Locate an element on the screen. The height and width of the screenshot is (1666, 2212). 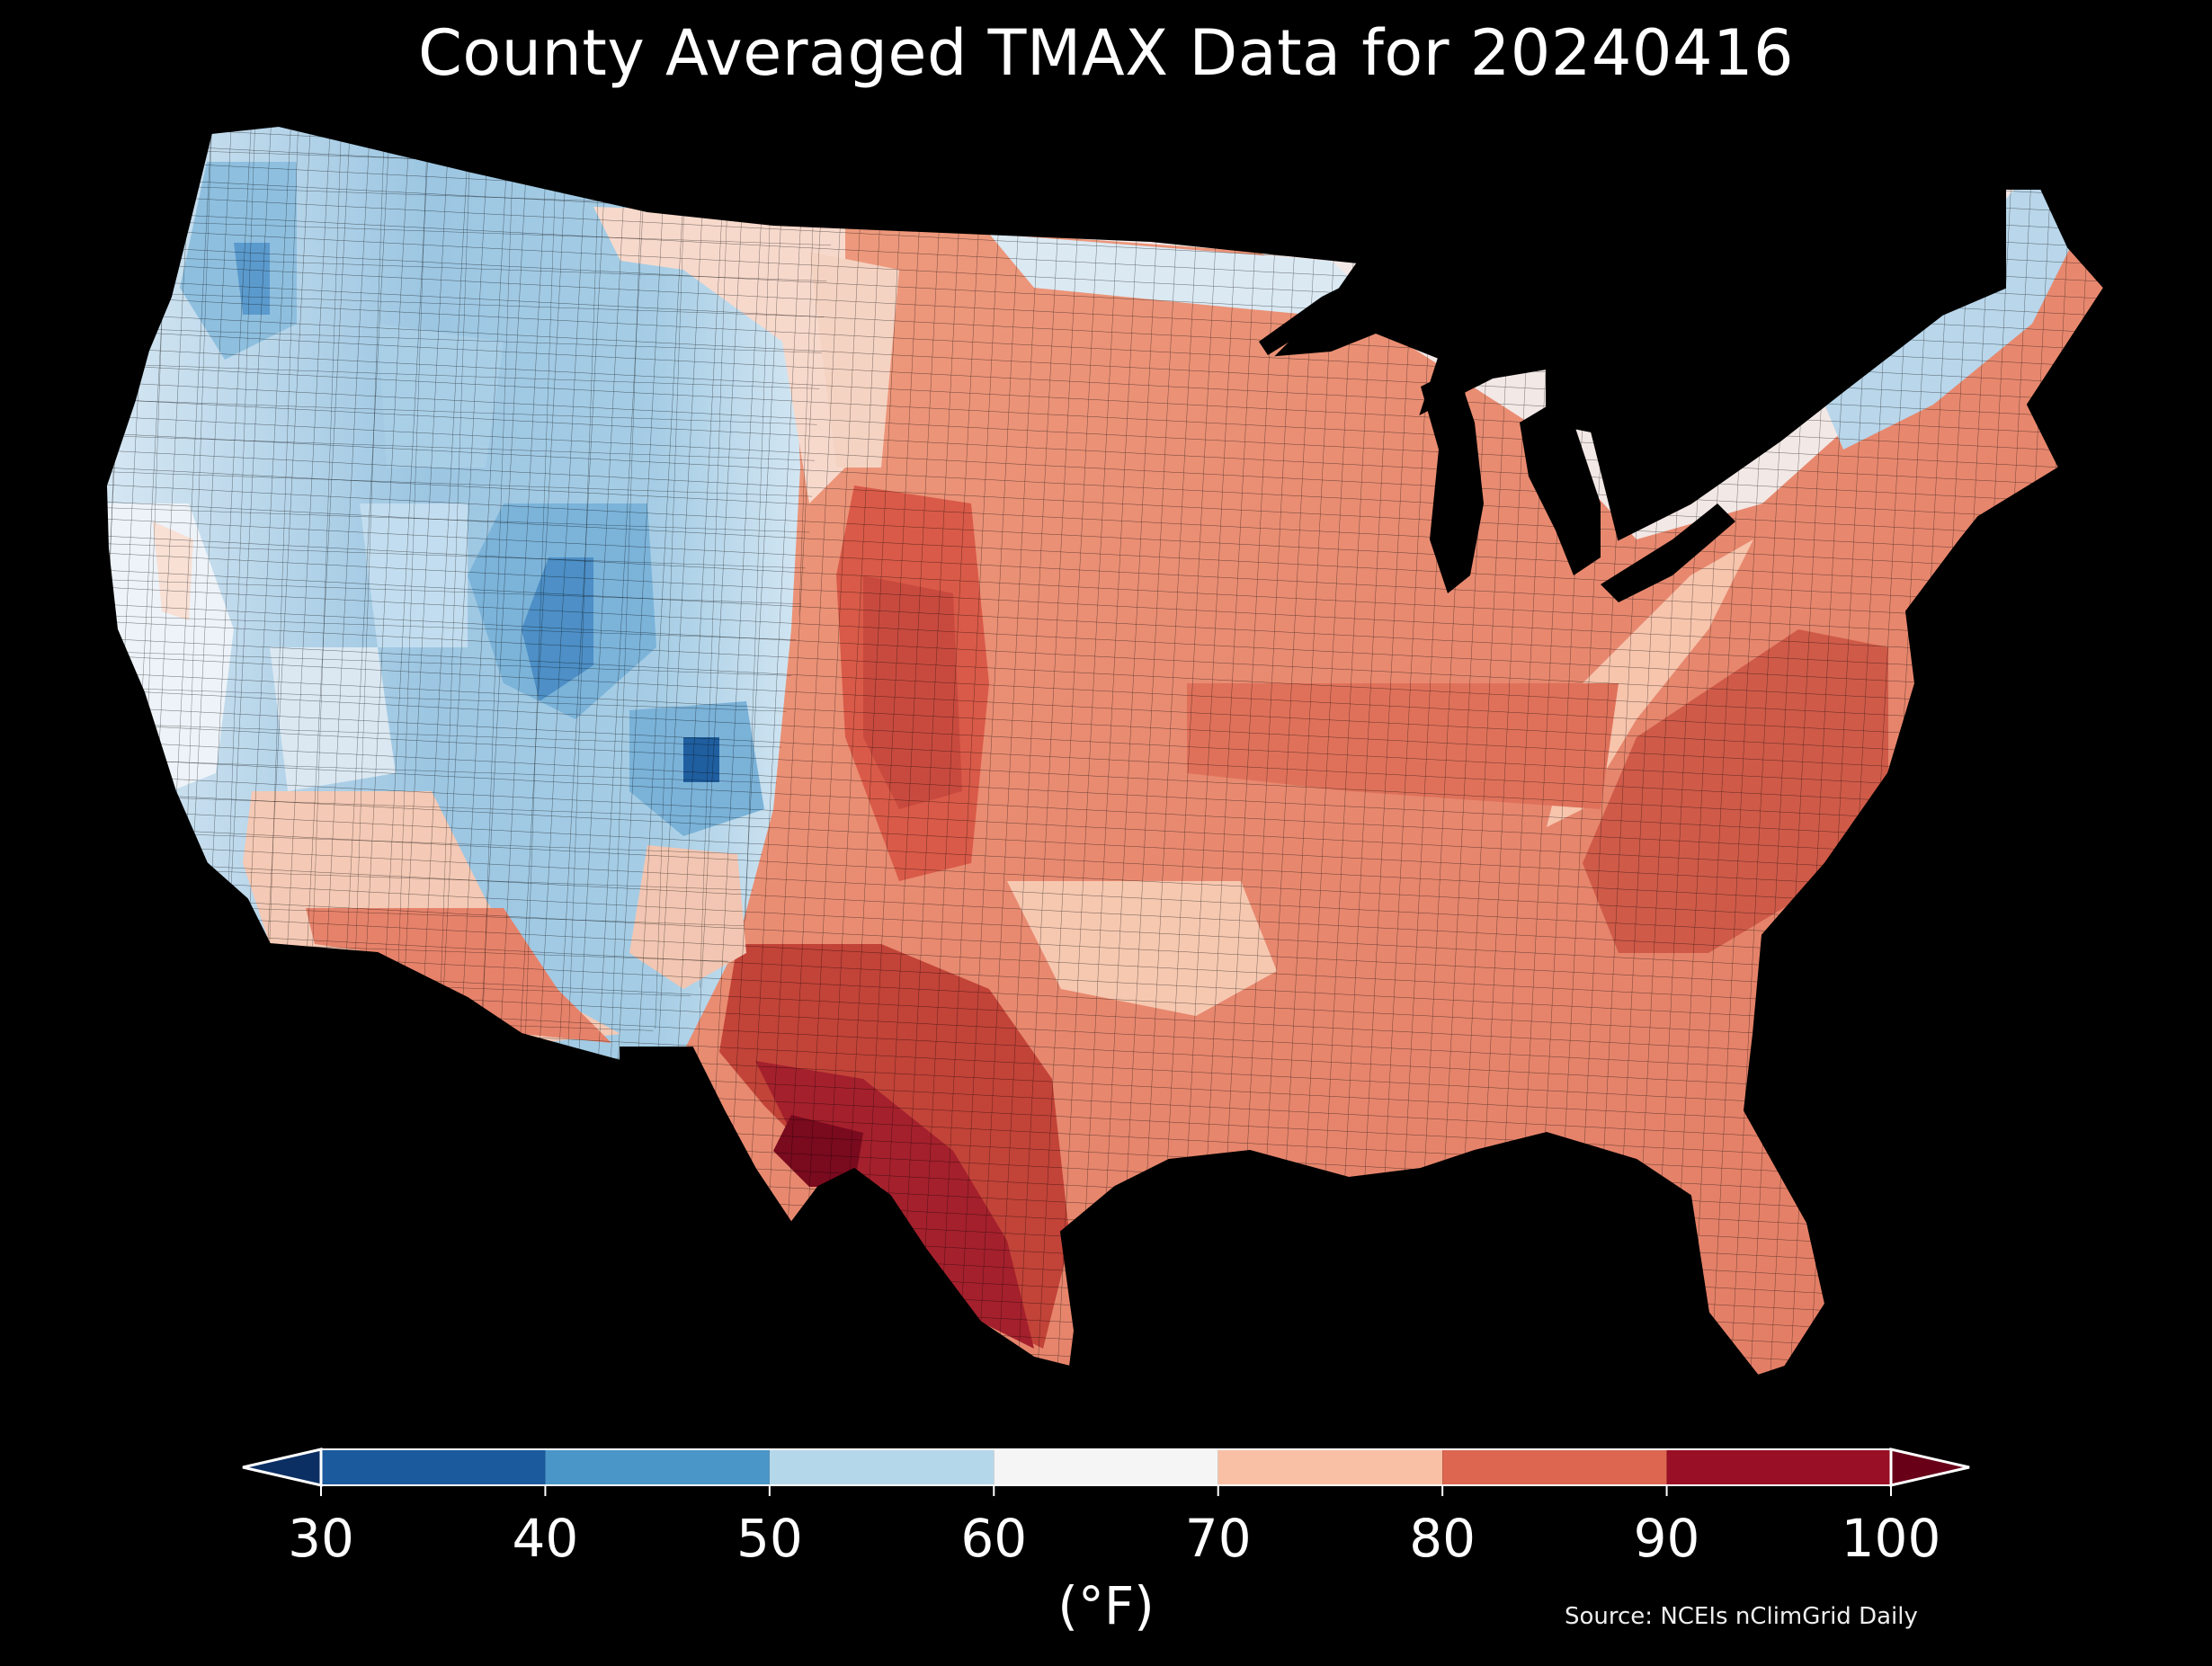
map-title: County Averaged TMAX Data for 20240416 is located at coordinates (1106, 53).